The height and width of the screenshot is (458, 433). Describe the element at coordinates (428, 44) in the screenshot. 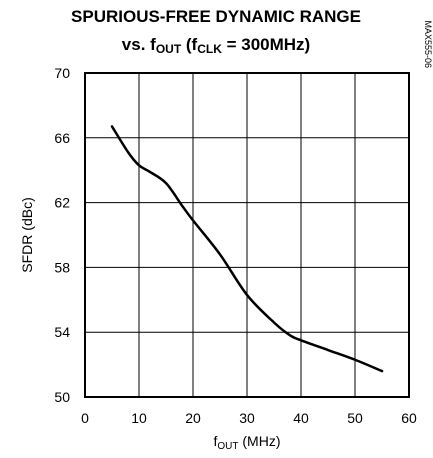

I see `figure-code: MAX555-06` at that location.